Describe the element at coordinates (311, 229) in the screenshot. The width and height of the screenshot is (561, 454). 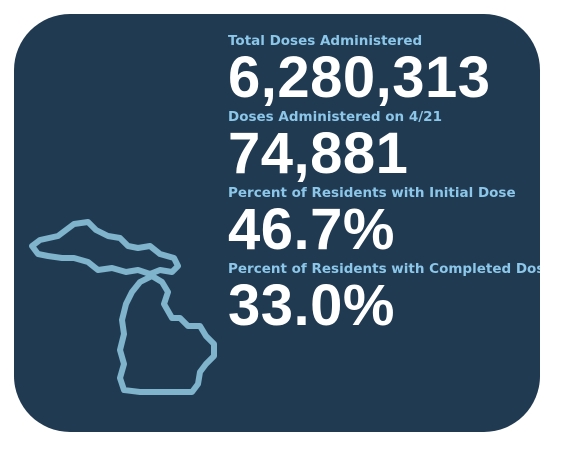
I see `stat-value: 46.7%` at that location.